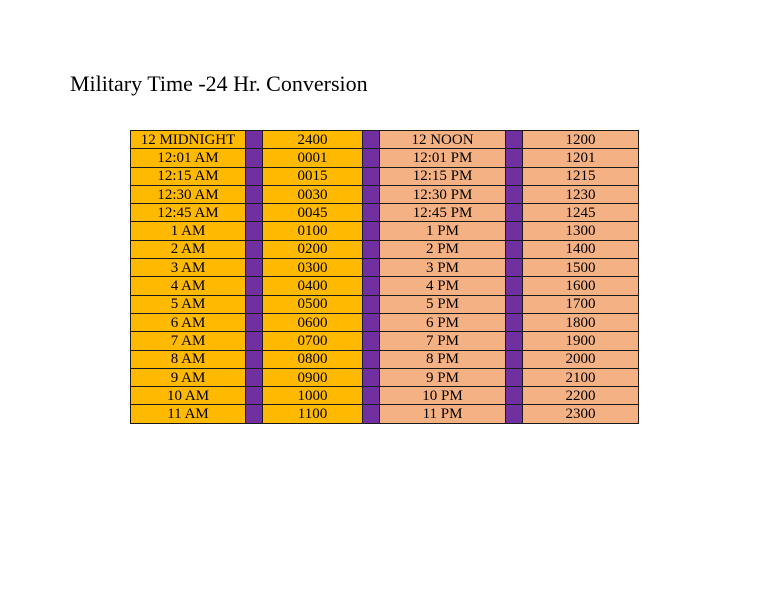  I want to click on pm-time-cell: 1 PM, so click(442, 231).